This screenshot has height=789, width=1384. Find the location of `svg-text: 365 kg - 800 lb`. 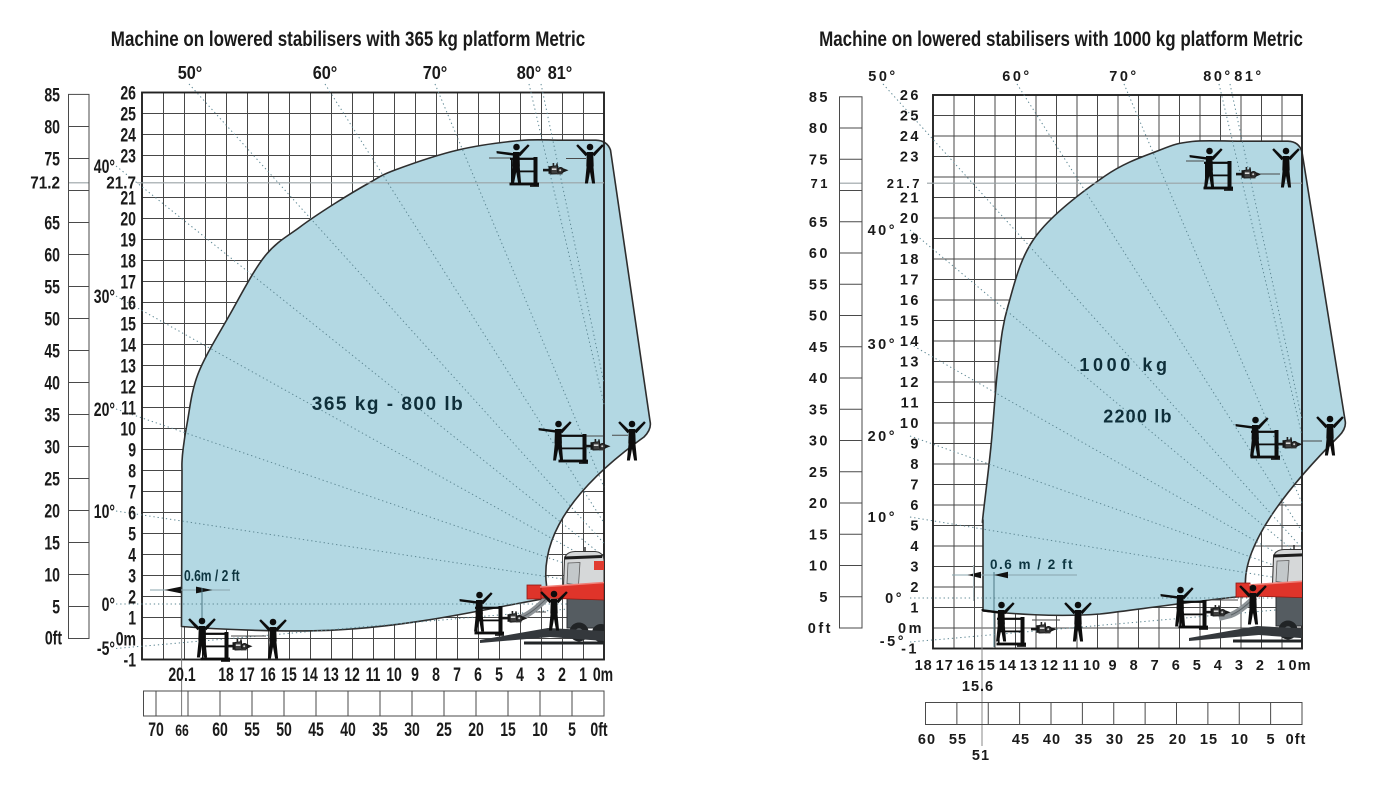

svg-text: 365 kg - 800 lb is located at coordinates (388, 404).